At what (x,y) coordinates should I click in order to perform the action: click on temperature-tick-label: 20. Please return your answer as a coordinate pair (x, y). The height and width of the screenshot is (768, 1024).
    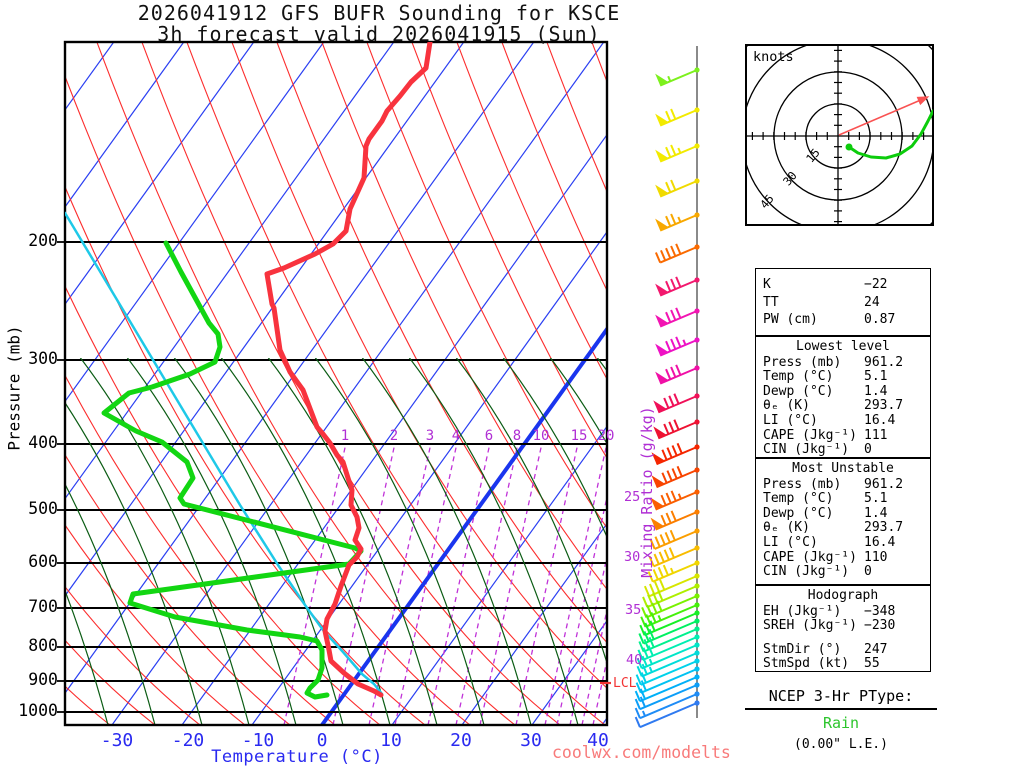
    Looking at the image, I should click on (461, 740).